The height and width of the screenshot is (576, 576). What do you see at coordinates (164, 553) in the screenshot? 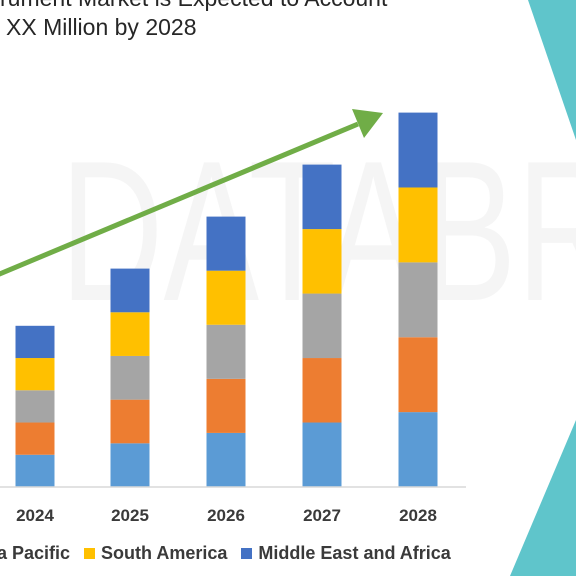
I see `legend-label-south-america: South America` at bounding box center [164, 553].